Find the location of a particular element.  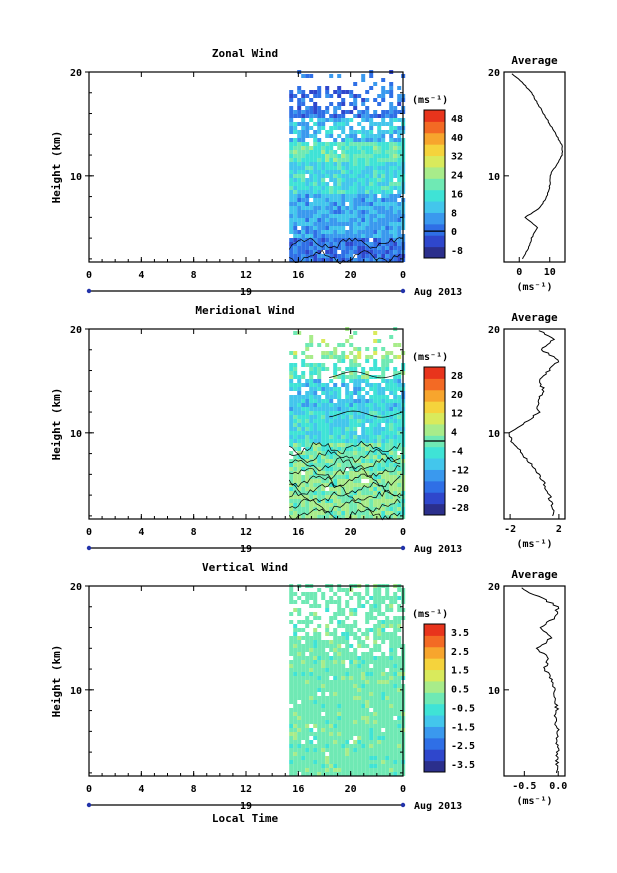

panel-title: Vertical Wind is located at coordinates (245, 567).